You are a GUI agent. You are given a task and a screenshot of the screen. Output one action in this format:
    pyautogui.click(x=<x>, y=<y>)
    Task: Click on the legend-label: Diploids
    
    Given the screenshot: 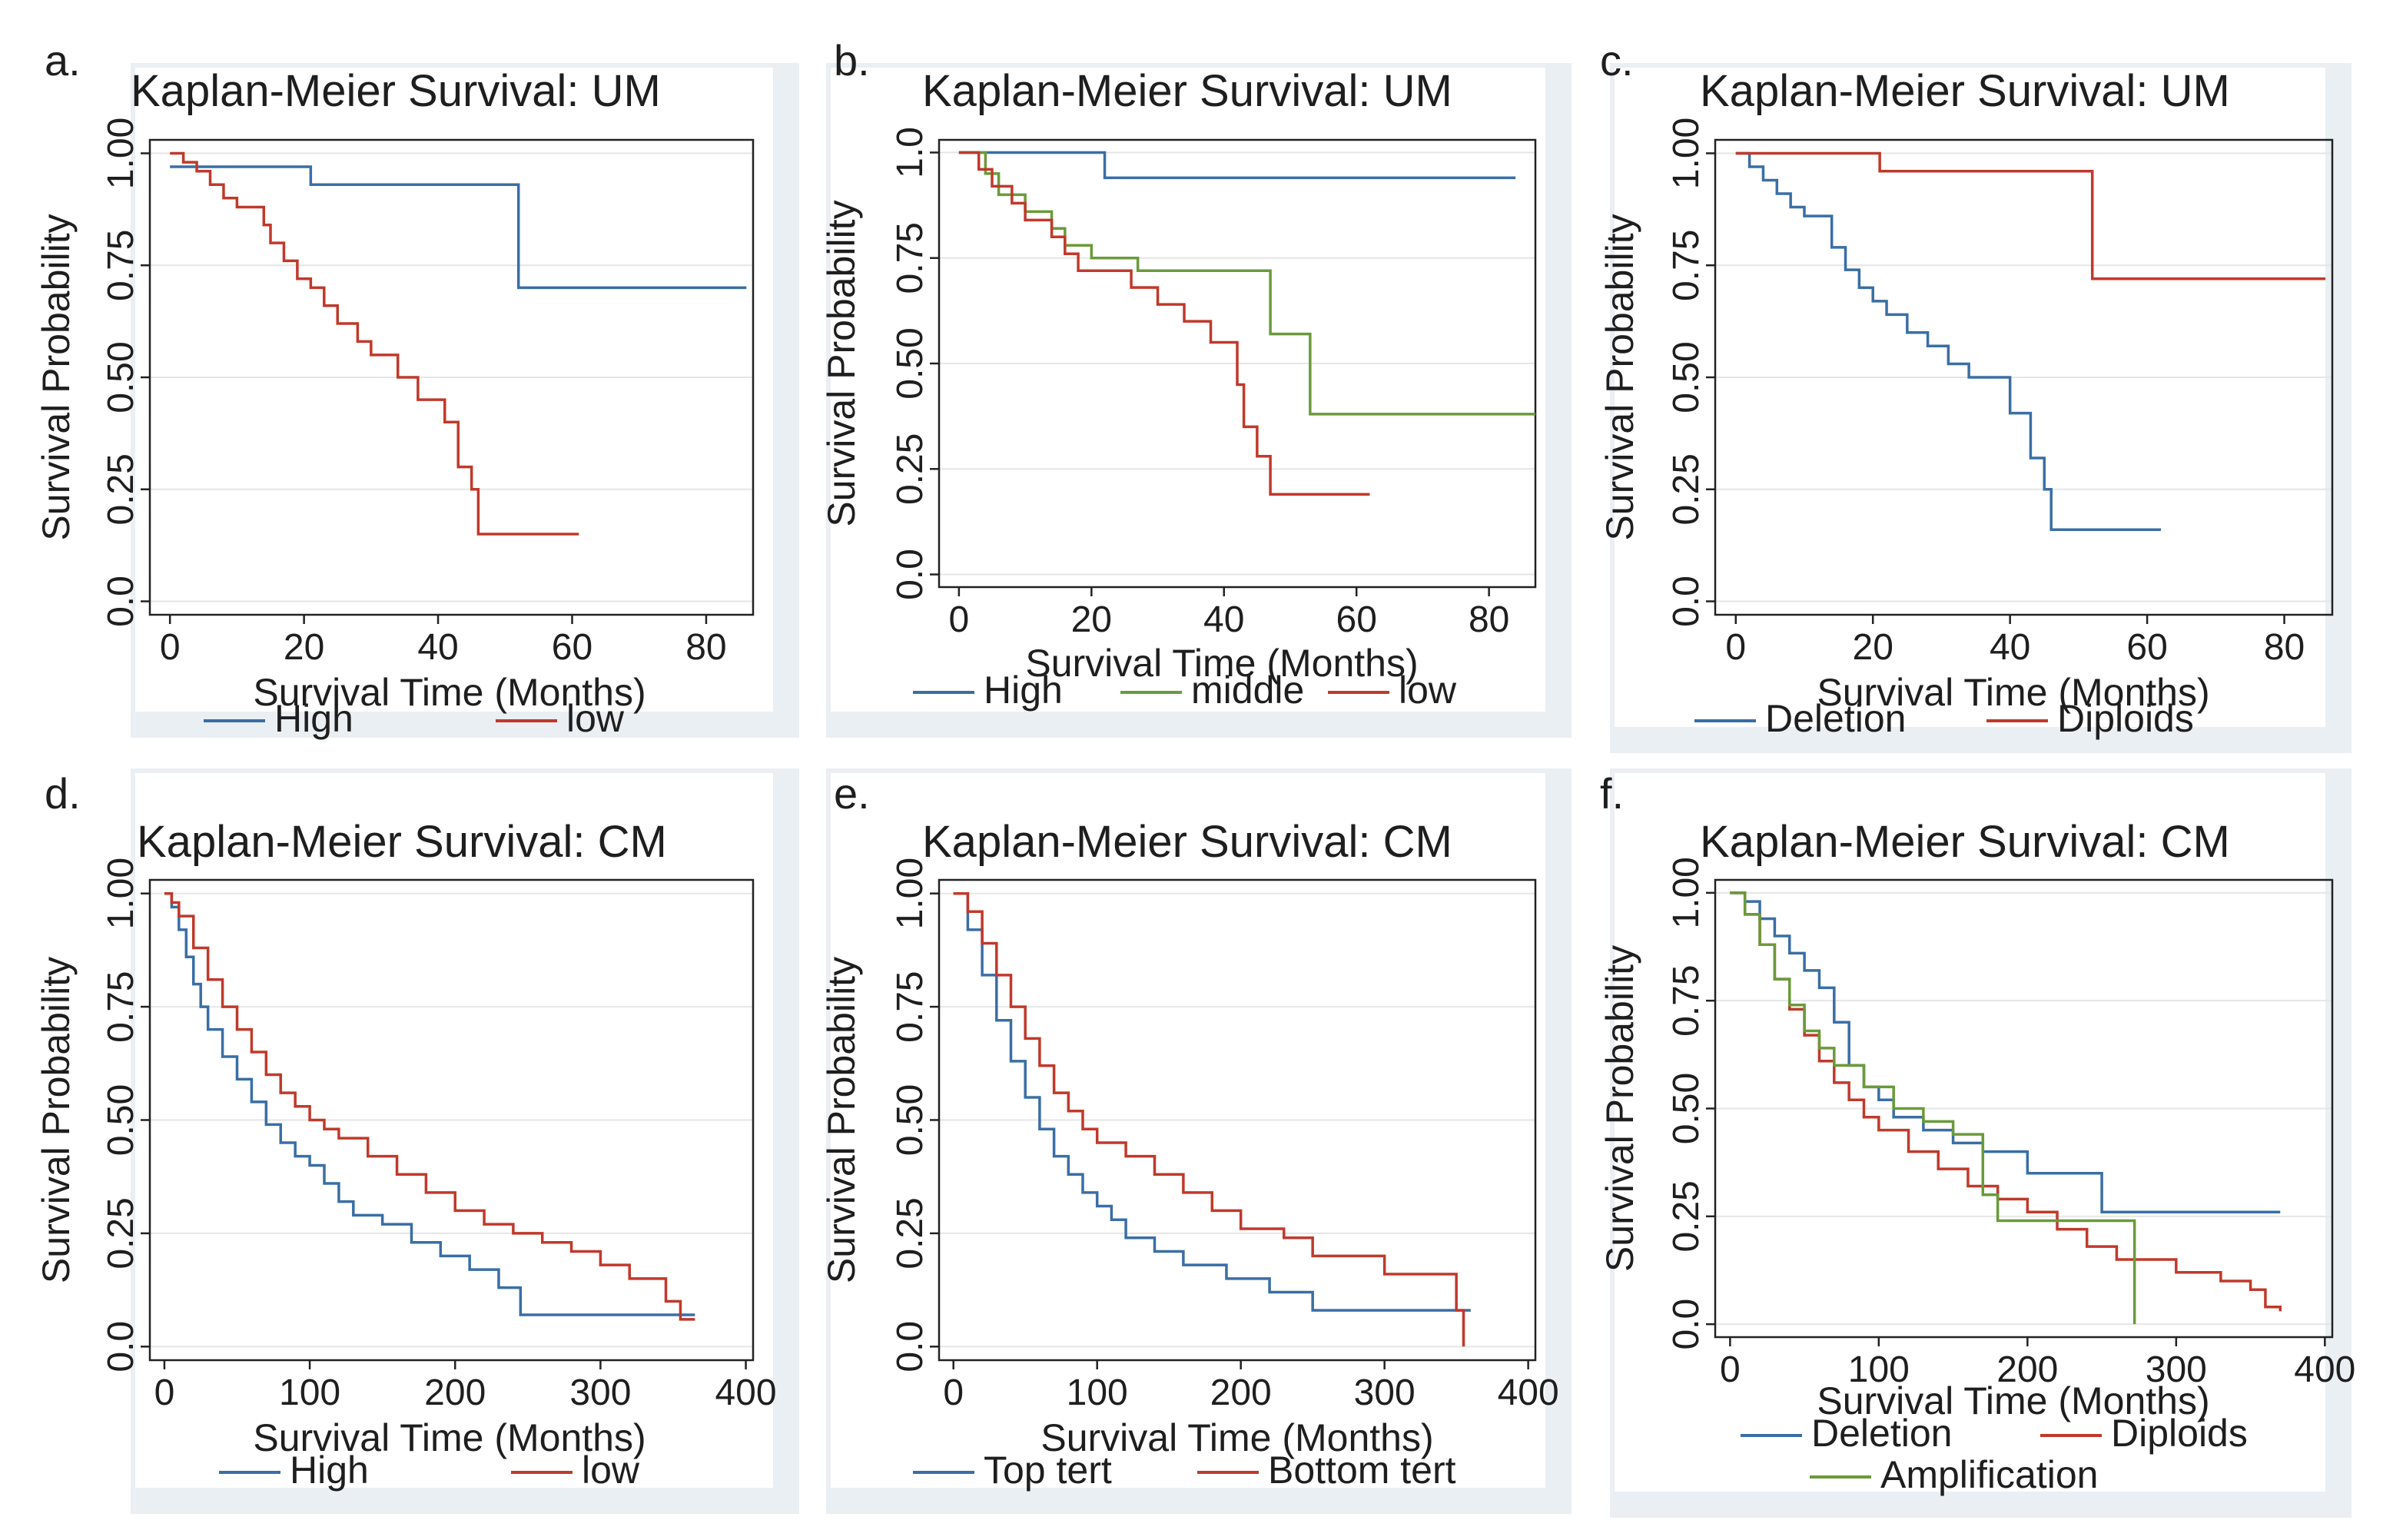 What is the action you would take?
    pyautogui.click(x=2125, y=718)
    